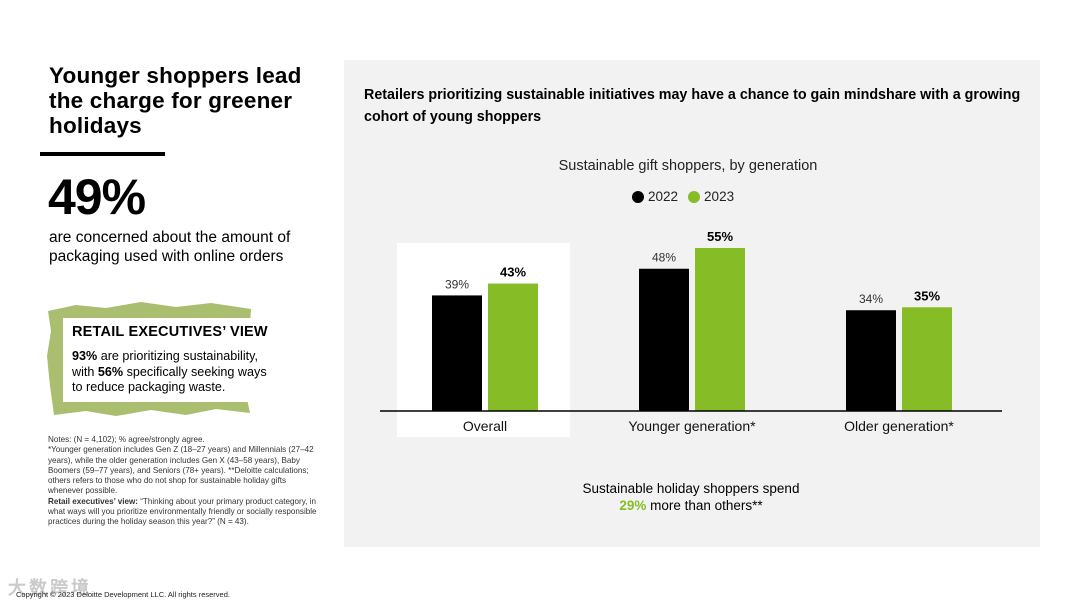  Describe the element at coordinates (899, 426) in the screenshot. I see `category-label-2: Older generation*` at that location.